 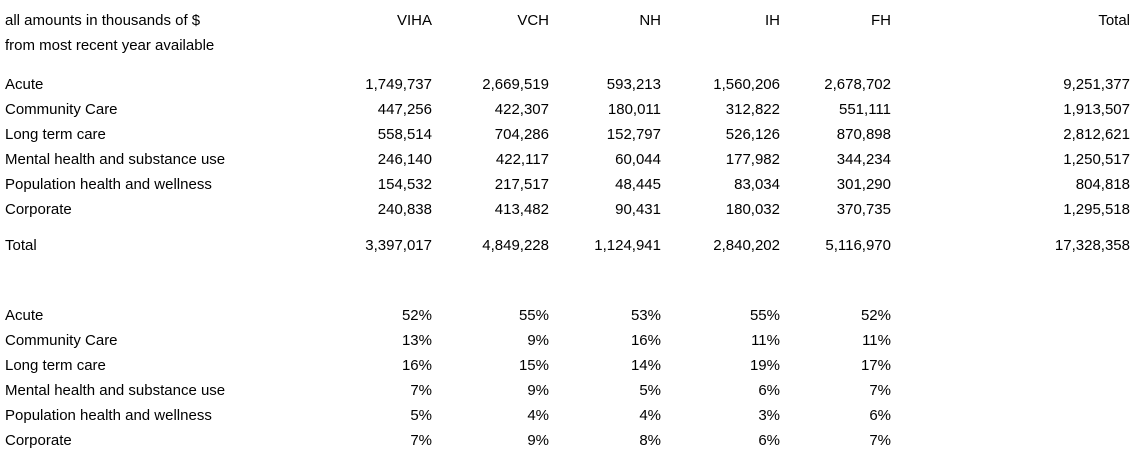 I want to click on amount-cell-nh: 593,213, so click(x=633, y=84).